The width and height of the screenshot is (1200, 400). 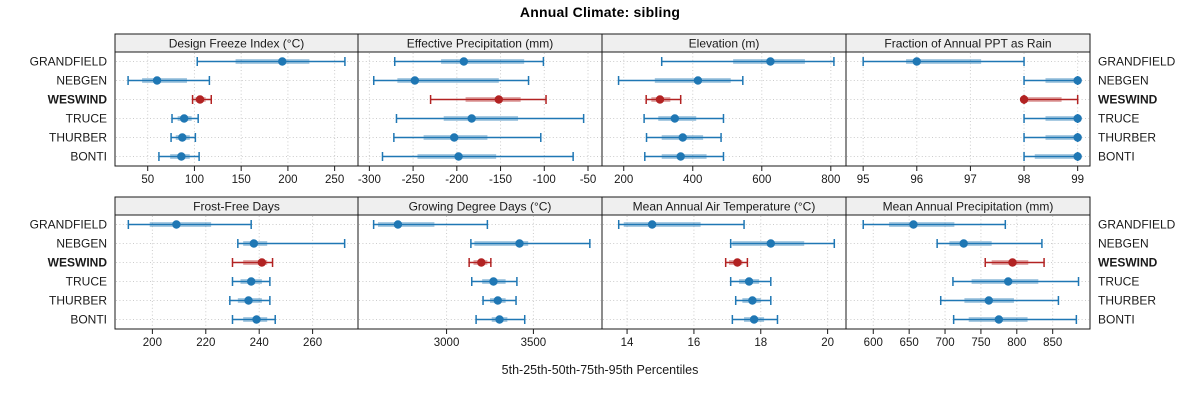 I want to click on series-nebgen-panel2-median-dot, so click(x=698, y=80).